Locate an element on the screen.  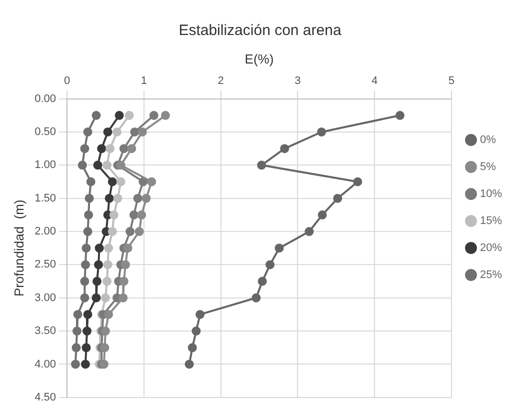
y-tick-label: 4.00 is located at coordinates (45, 364).